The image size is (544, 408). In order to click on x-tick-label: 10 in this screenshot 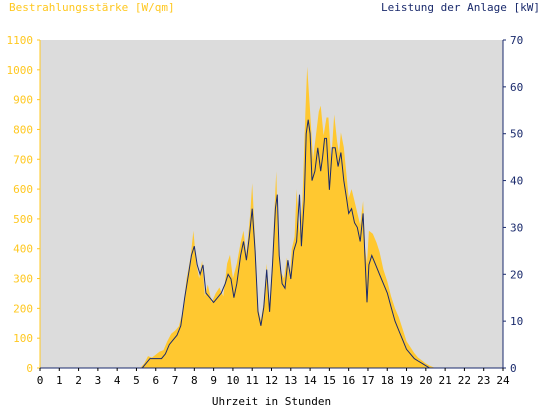, I will do `click(232, 380)`.